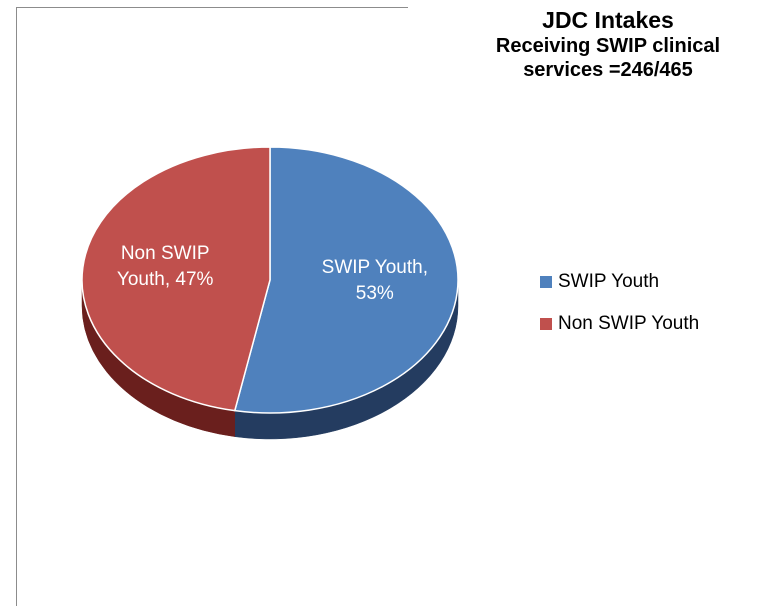 Image resolution: width=762 pixels, height=606 pixels. I want to click on title-line-1: JDC Intakes, so click(608, 20).